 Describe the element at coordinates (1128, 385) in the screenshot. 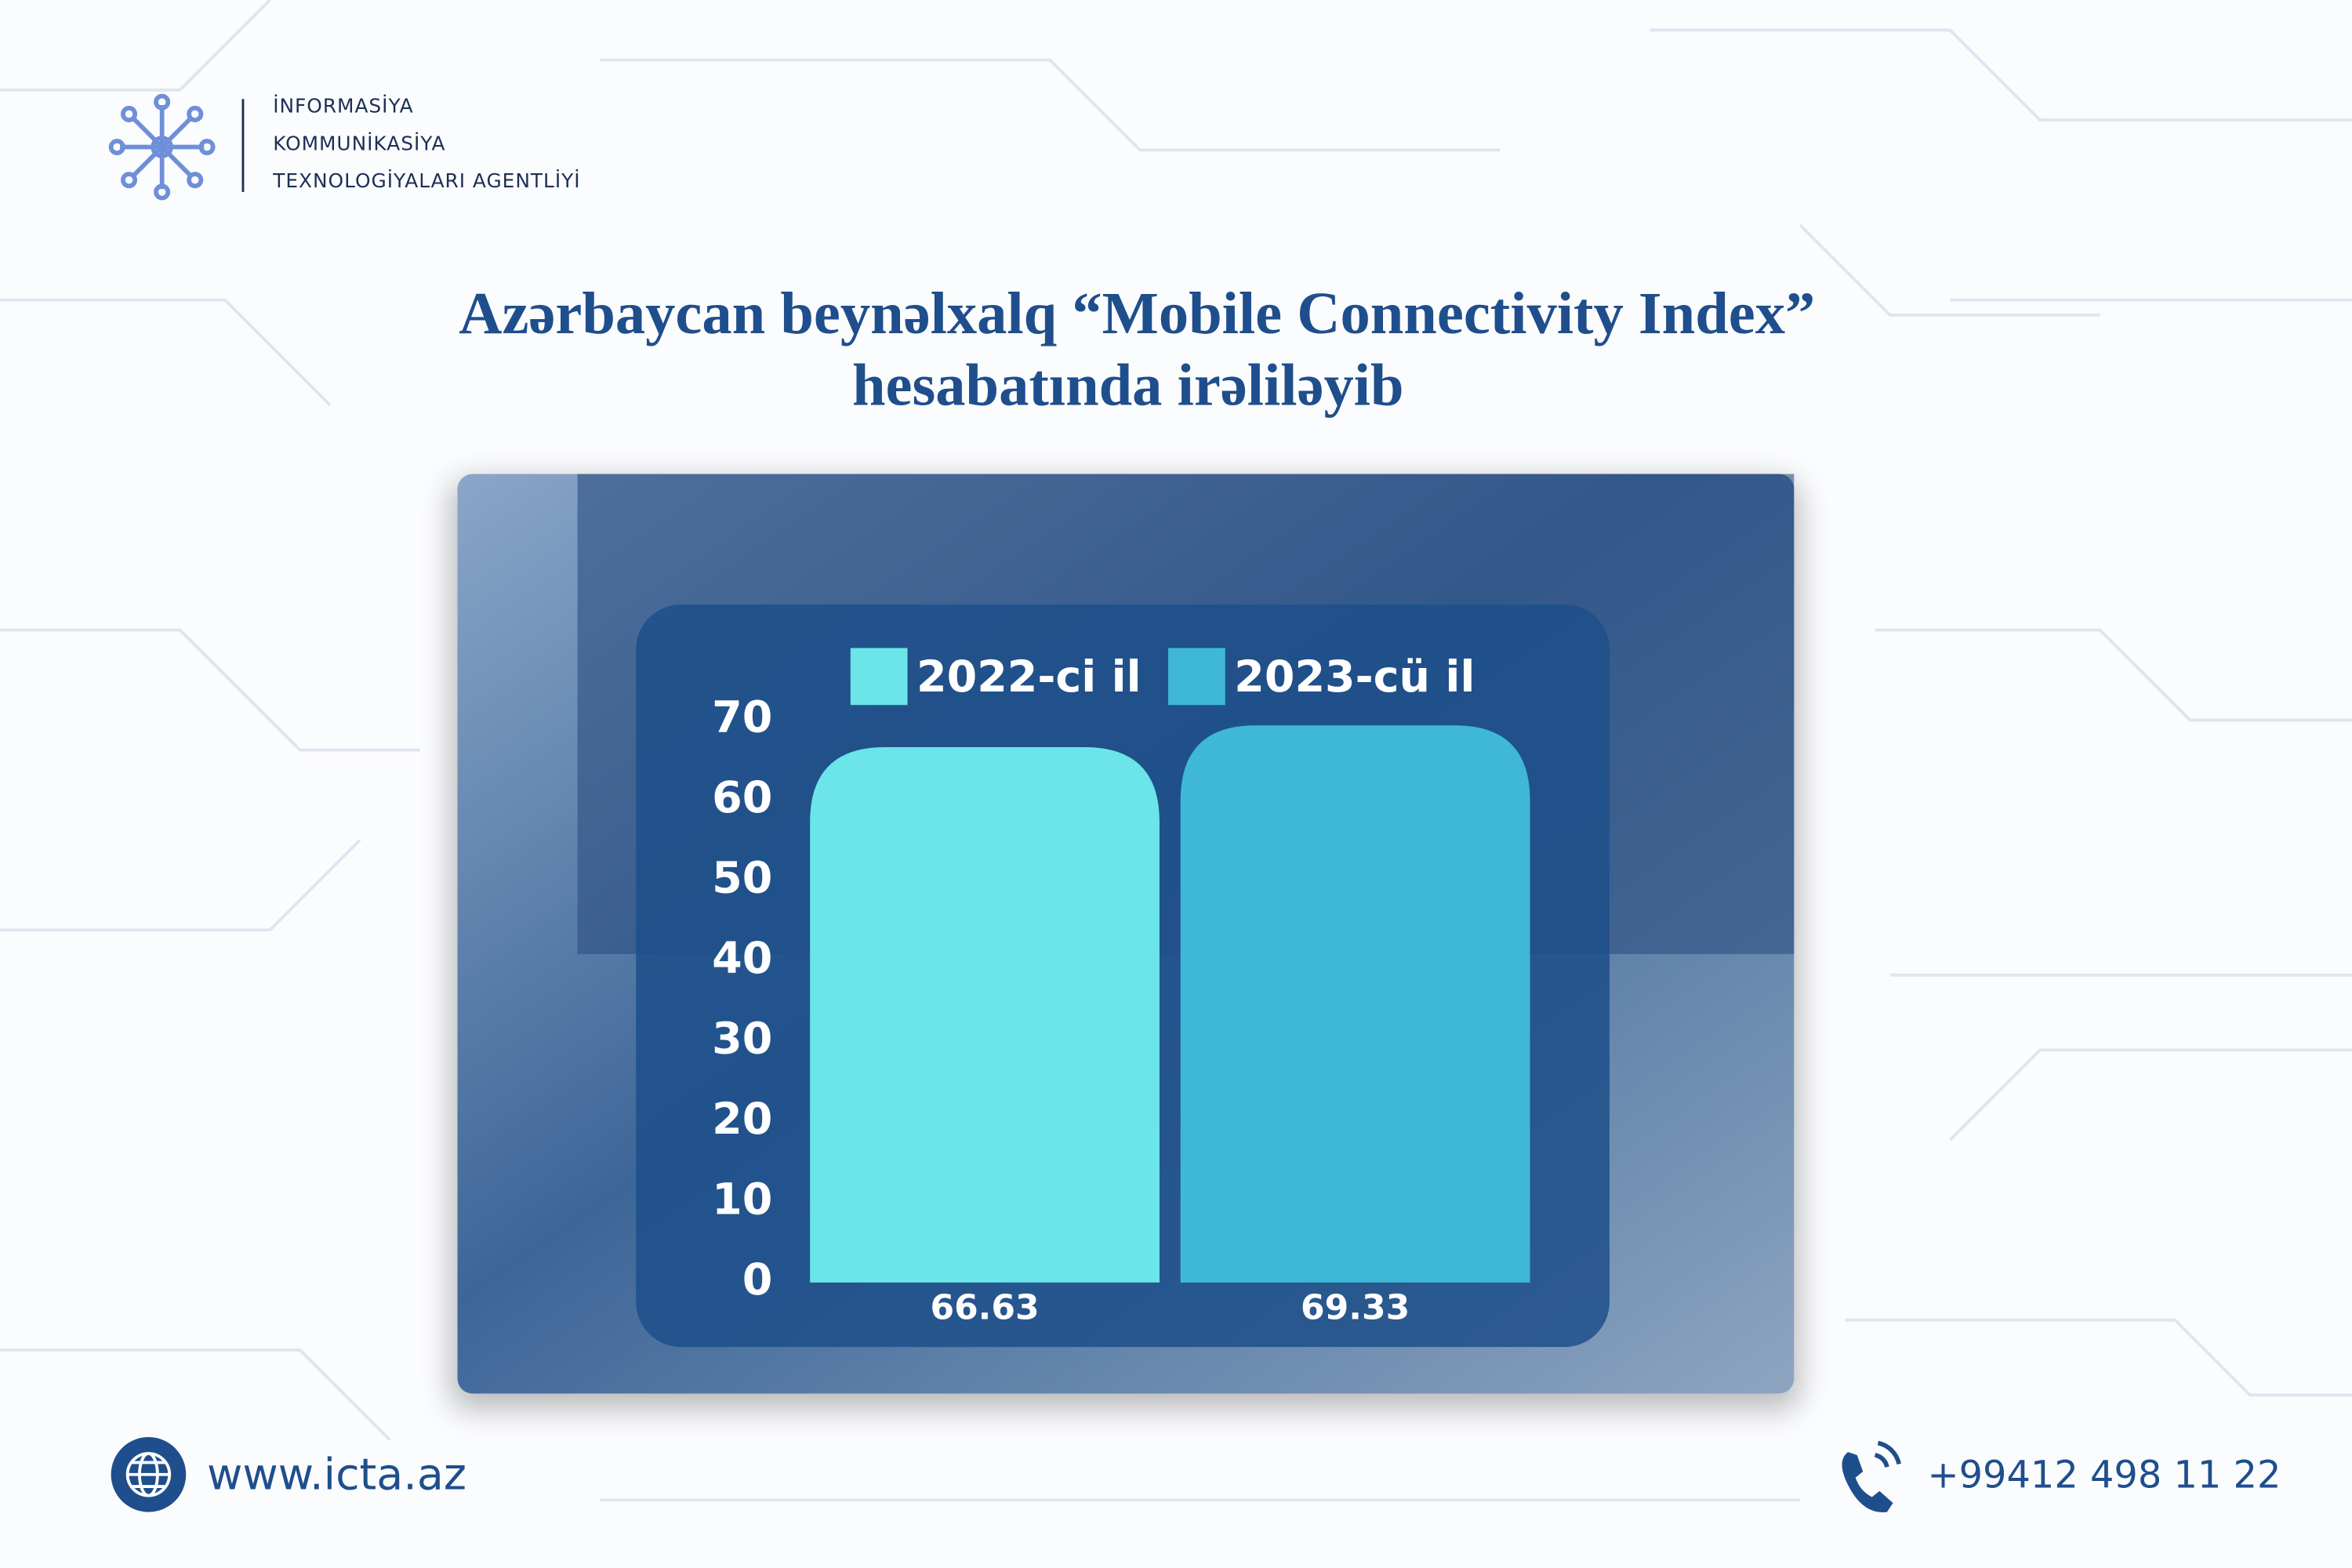

I see `title: hesabatında irəliləyib` at that location.